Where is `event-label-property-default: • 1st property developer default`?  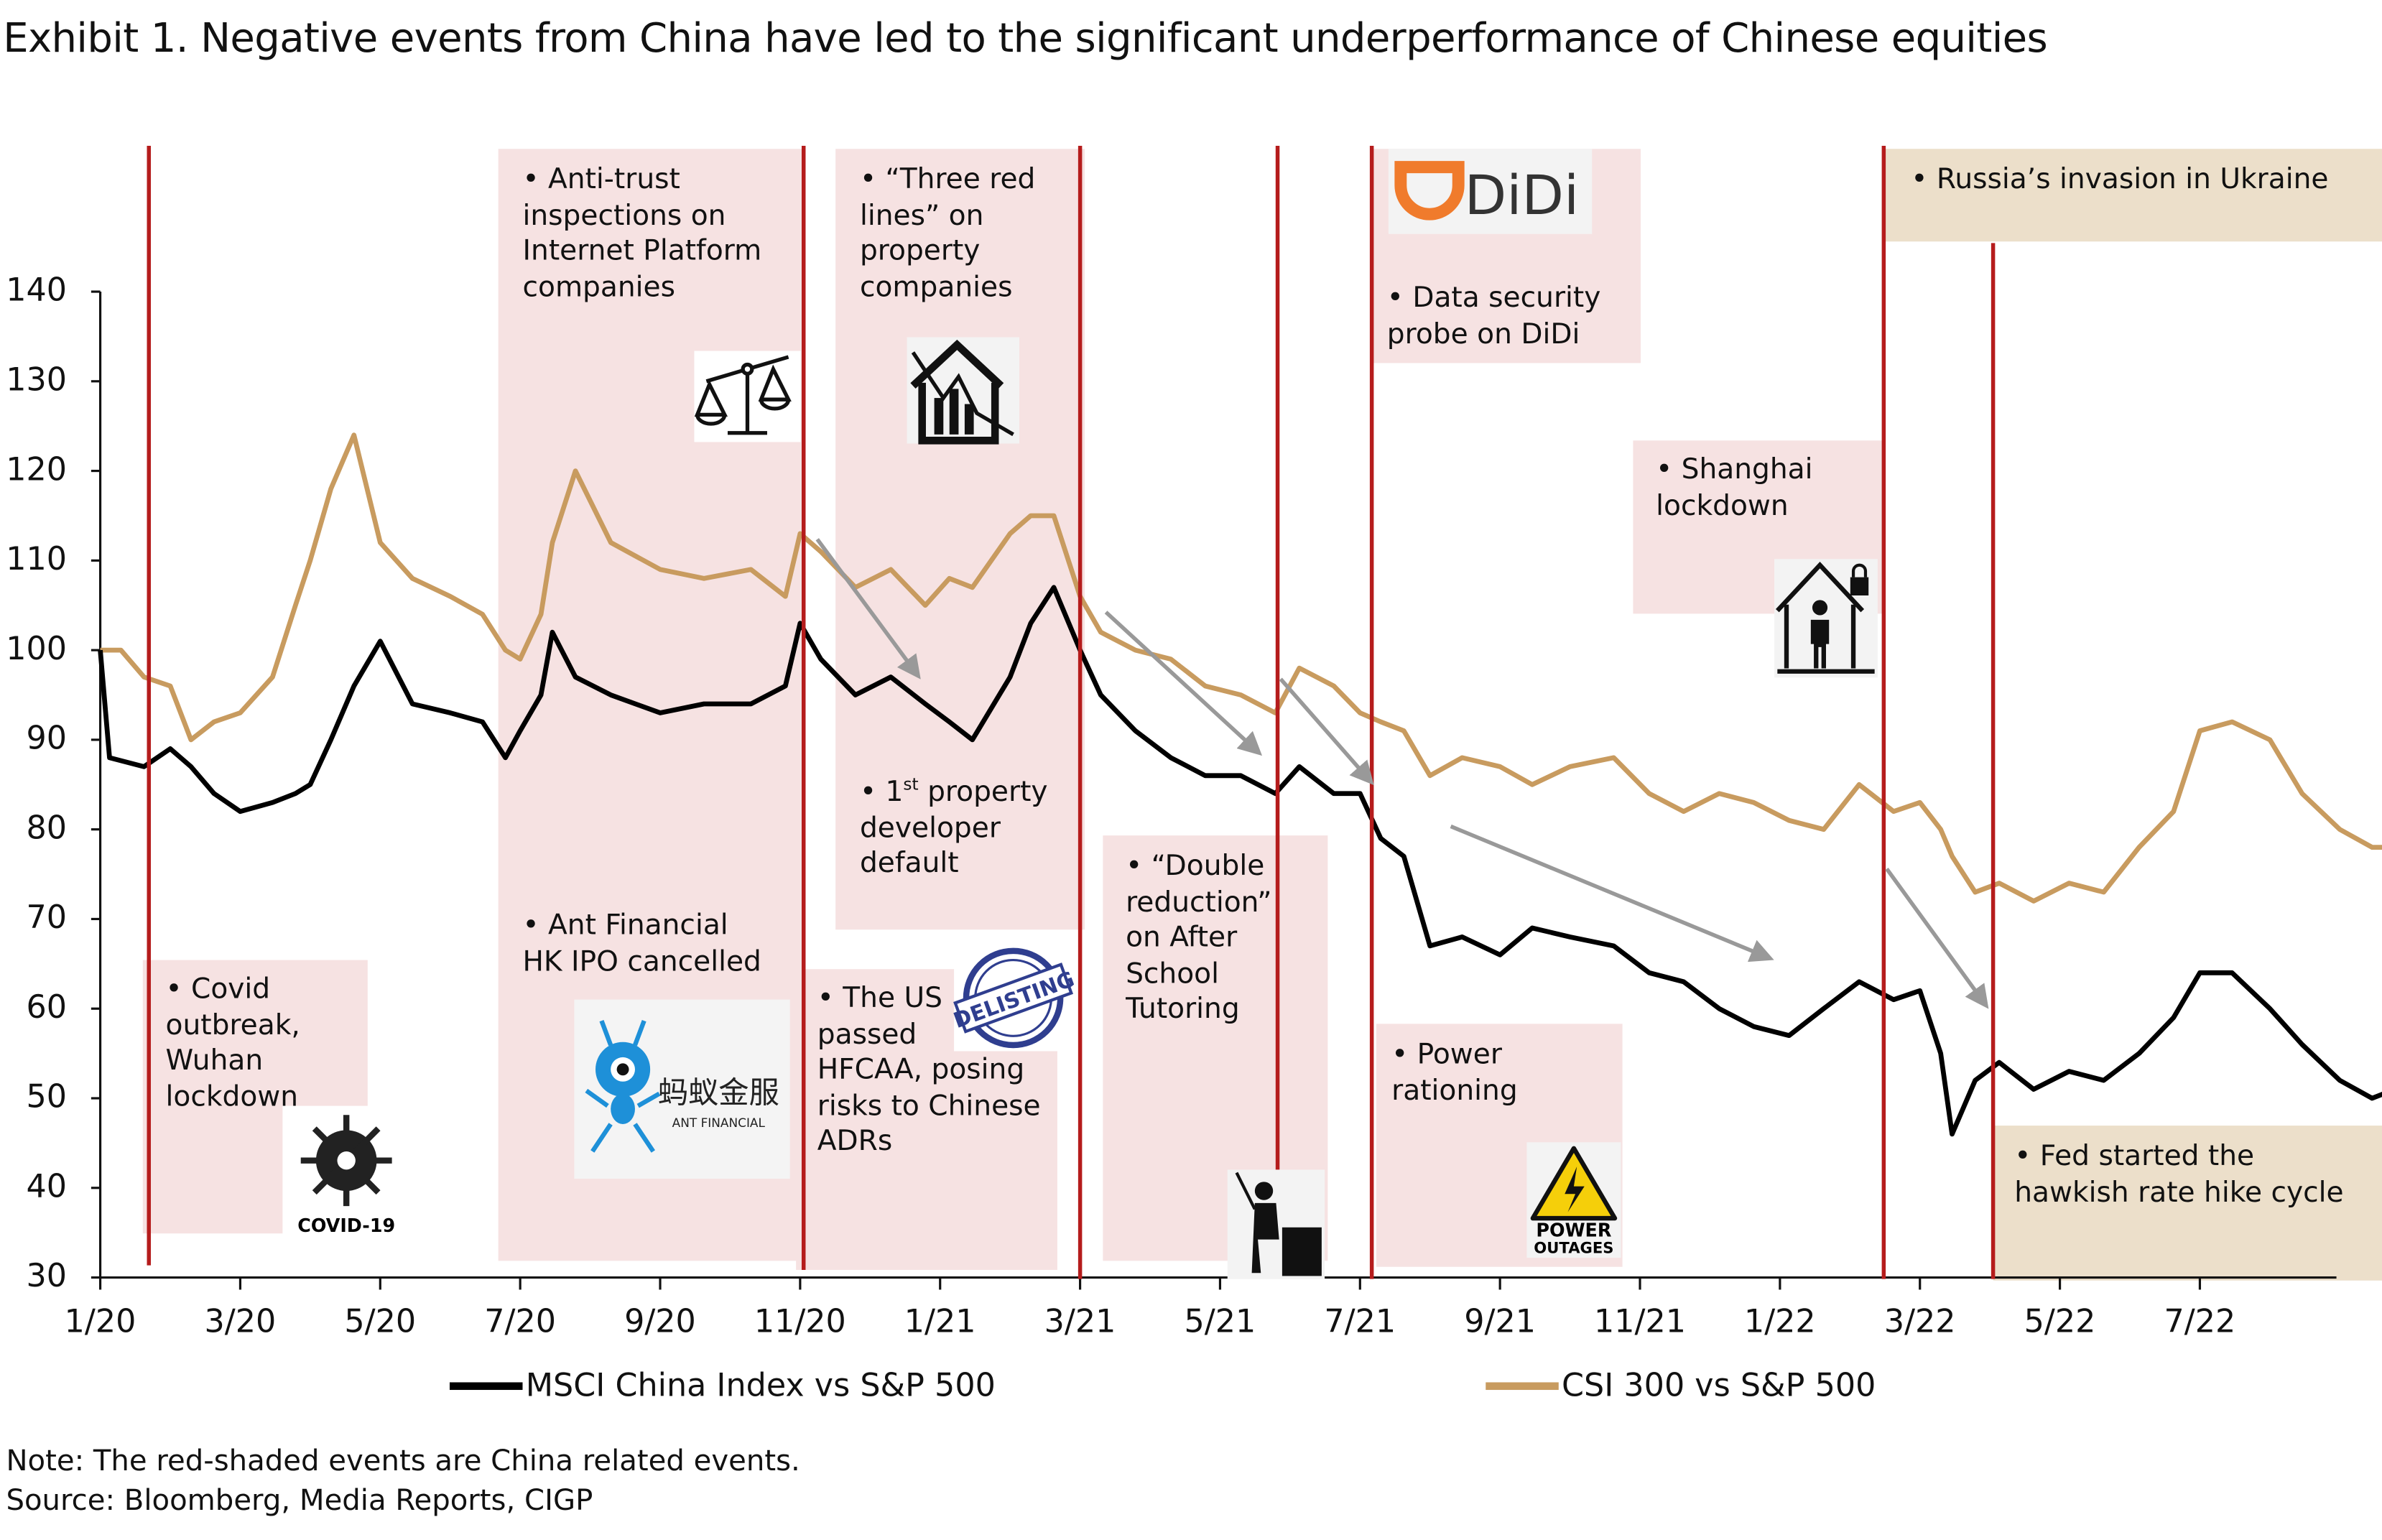
event-label-property-default: • 1st property developer default is located at coordinates (954, 824).